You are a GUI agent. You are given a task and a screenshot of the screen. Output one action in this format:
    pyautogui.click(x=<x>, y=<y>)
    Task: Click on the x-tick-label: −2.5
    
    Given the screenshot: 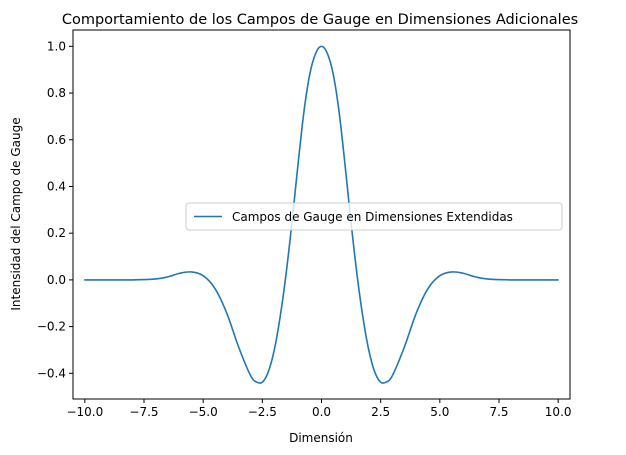 What is the action you would take?
    pyautogui.click(x=262, y=412)
    